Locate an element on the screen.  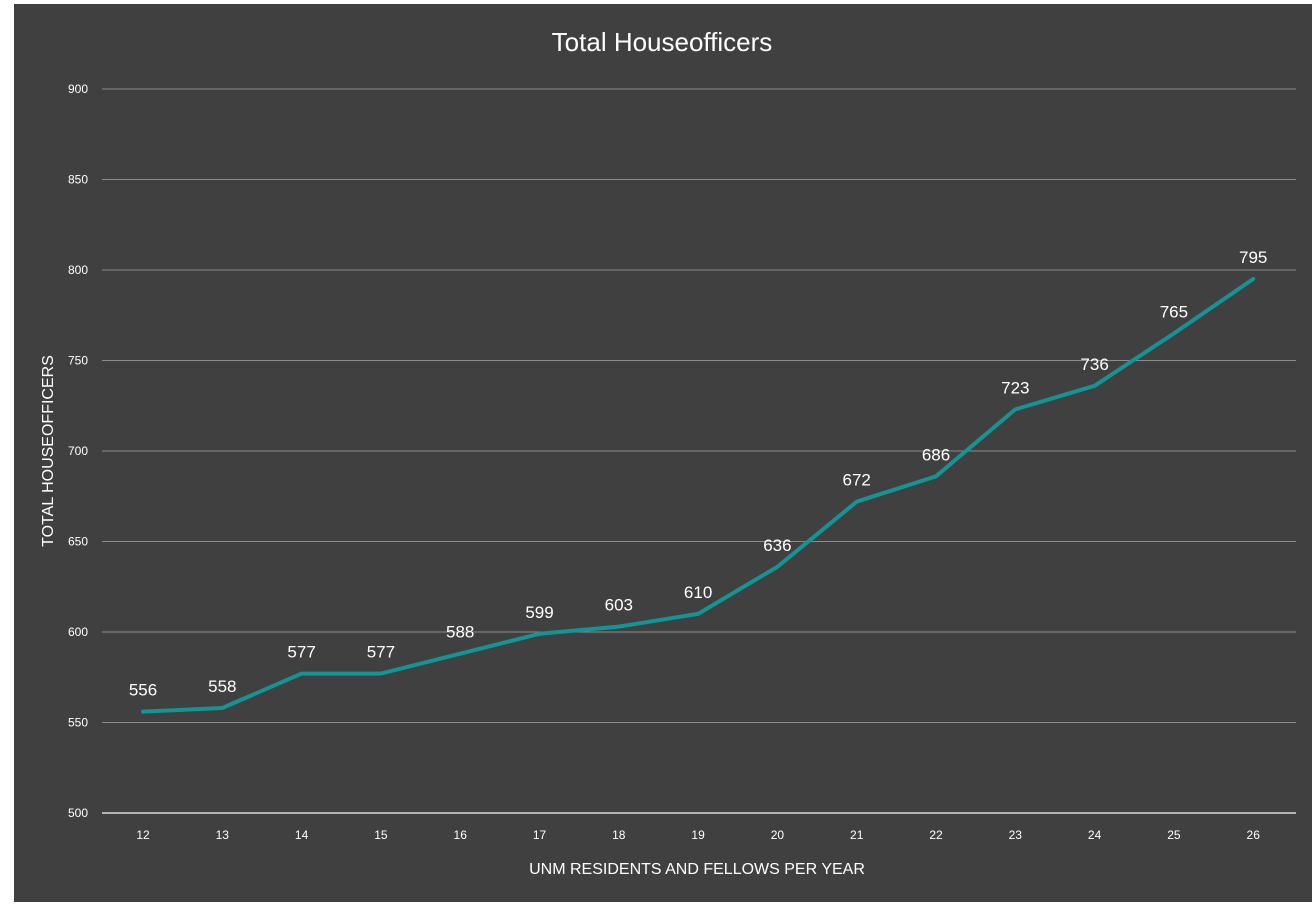
x-tick-label: 20 is located at coordinates (778, 835).